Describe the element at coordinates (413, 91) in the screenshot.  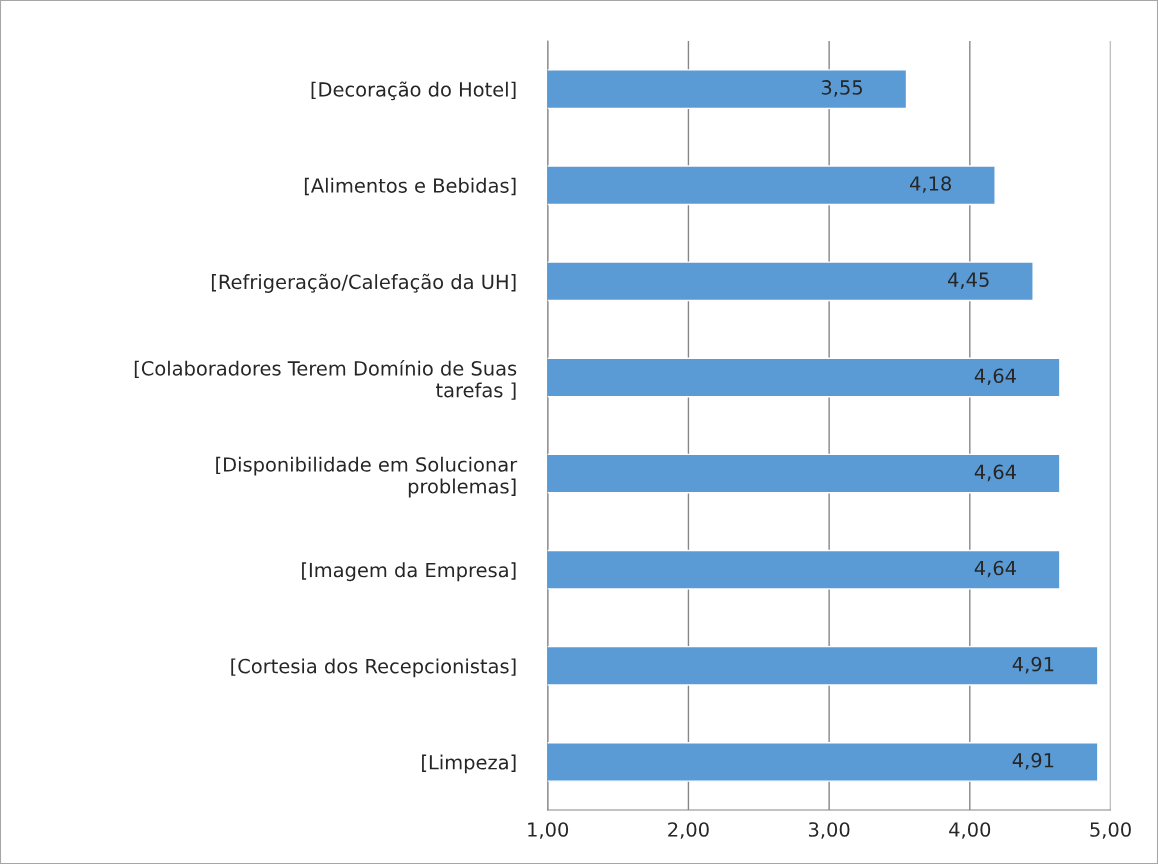
I see `y-tick-label: [Decoração do Hotel]` at that location.